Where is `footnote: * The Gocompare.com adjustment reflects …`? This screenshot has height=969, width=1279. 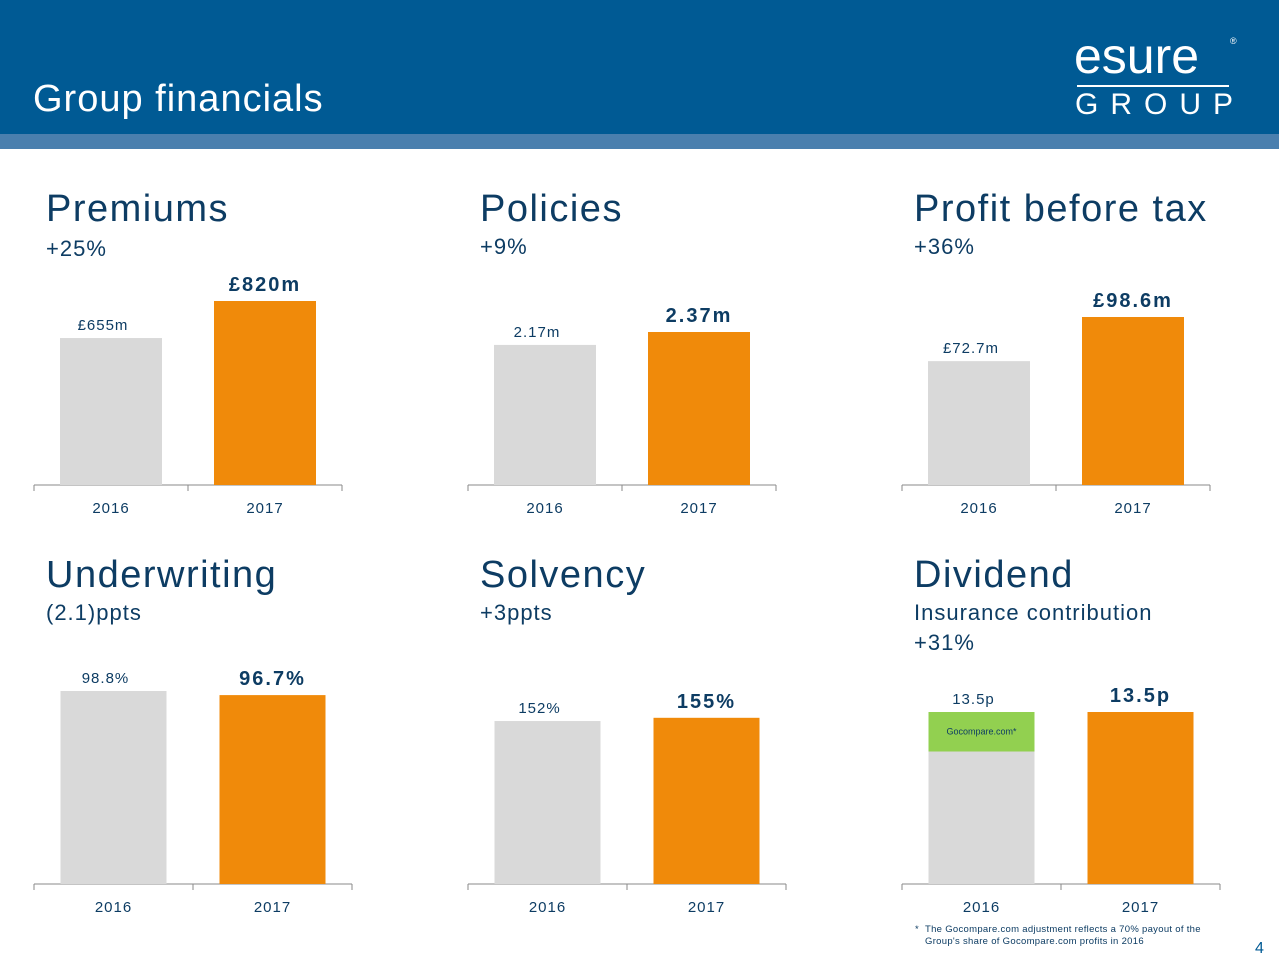
footnote: * The Gocompare.com adjustment reflects … is located at coordinates (1080, 936).